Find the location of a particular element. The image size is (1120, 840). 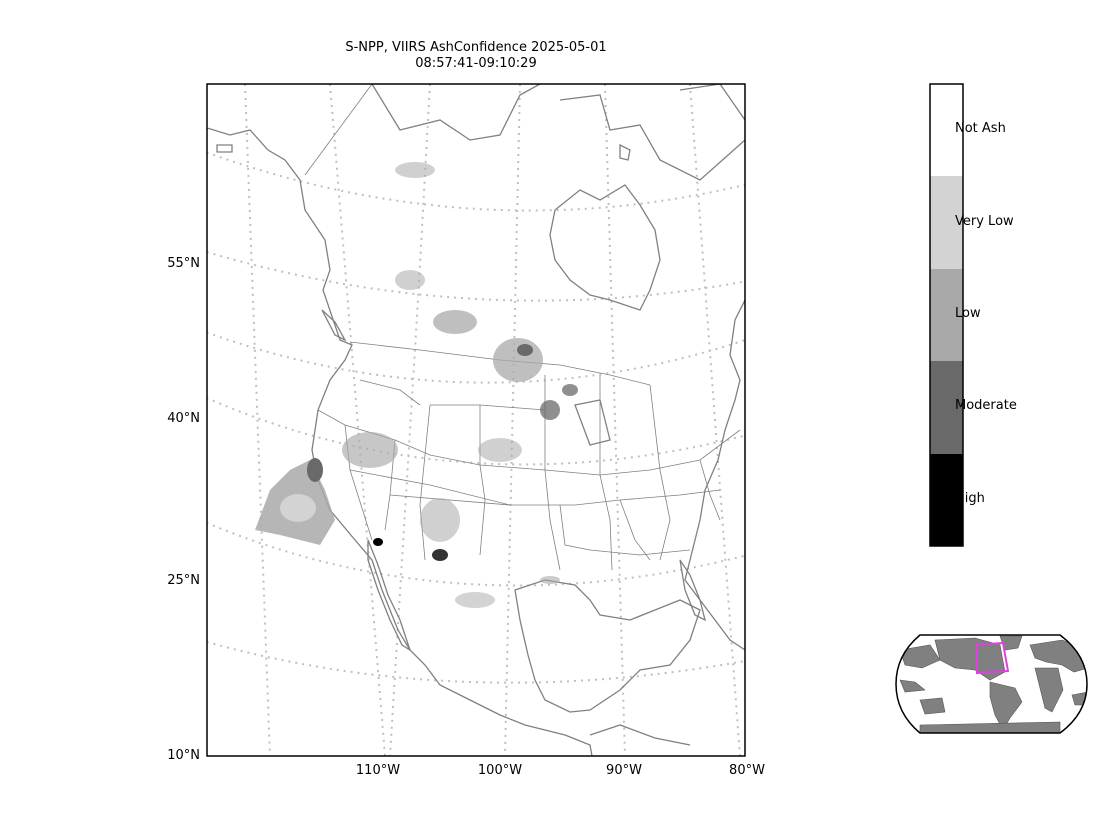

gulf-coastline is located at coordinates (607, 646).